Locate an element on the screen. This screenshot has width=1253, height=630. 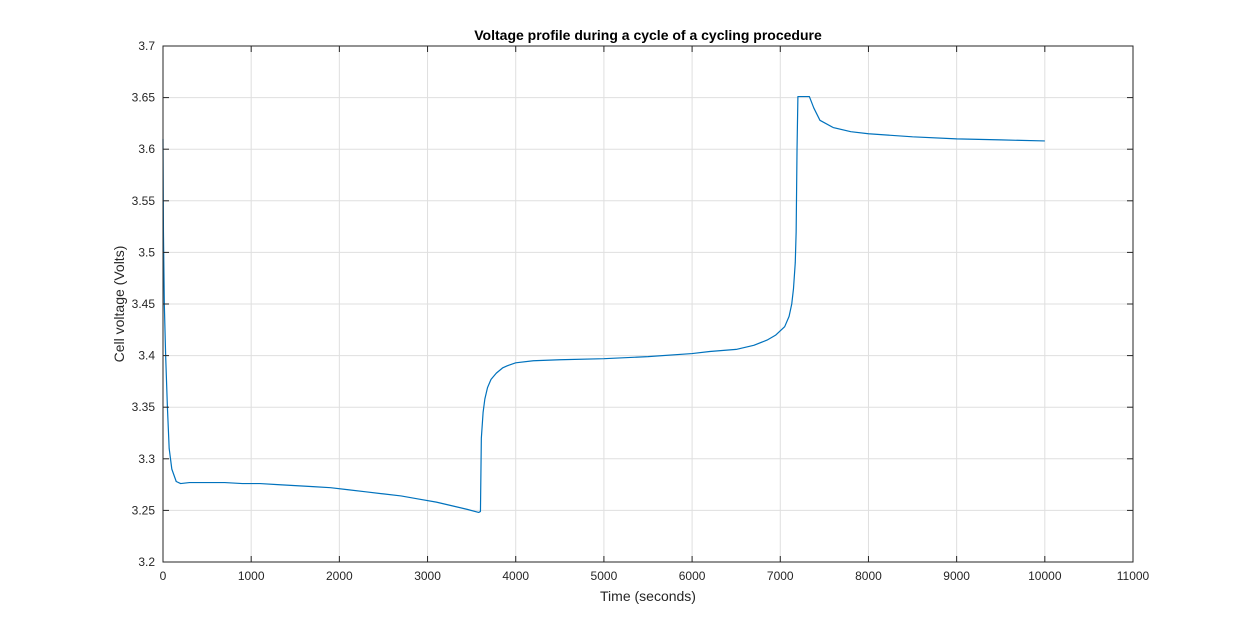
y-tick-label: 3.6 is located at coordinates (146, 149).